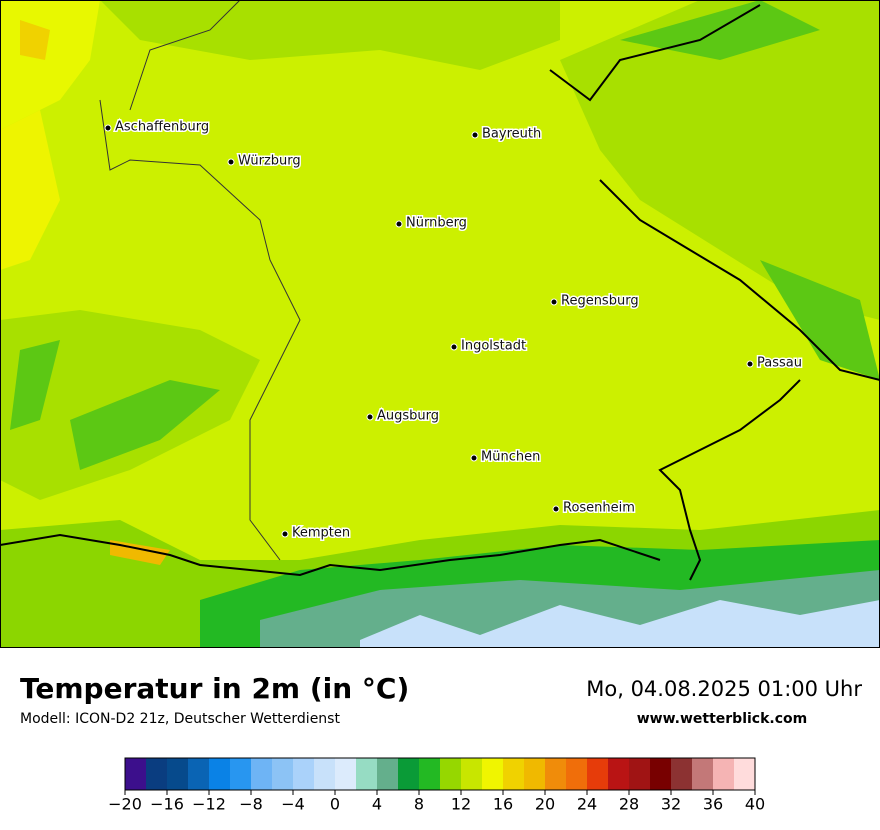 The image size is (880, 830). I want to click on alpine-peaks, so click(620, 624).